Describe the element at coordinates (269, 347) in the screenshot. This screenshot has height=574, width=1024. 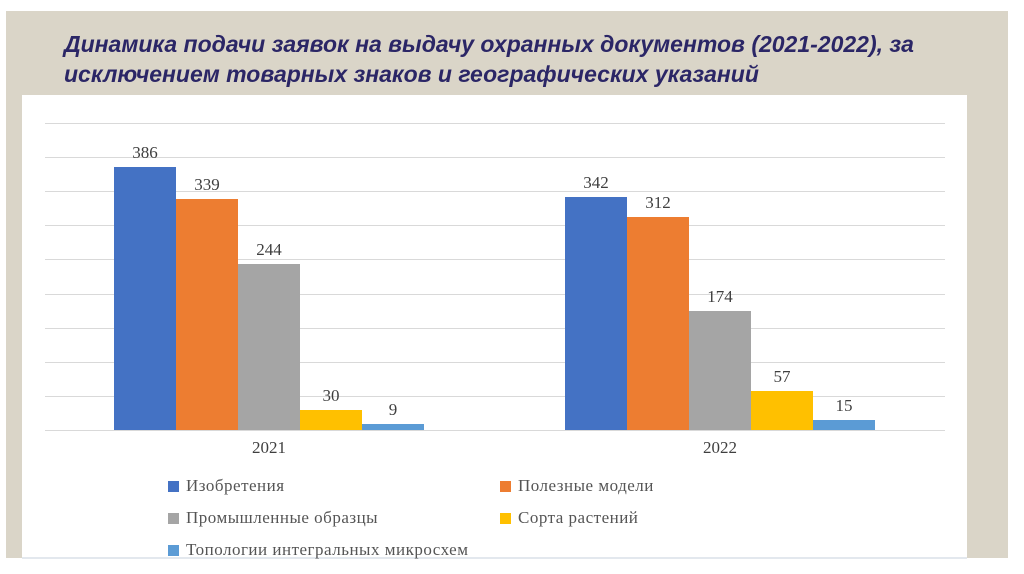
I see `bar-2021-series2` at that location.